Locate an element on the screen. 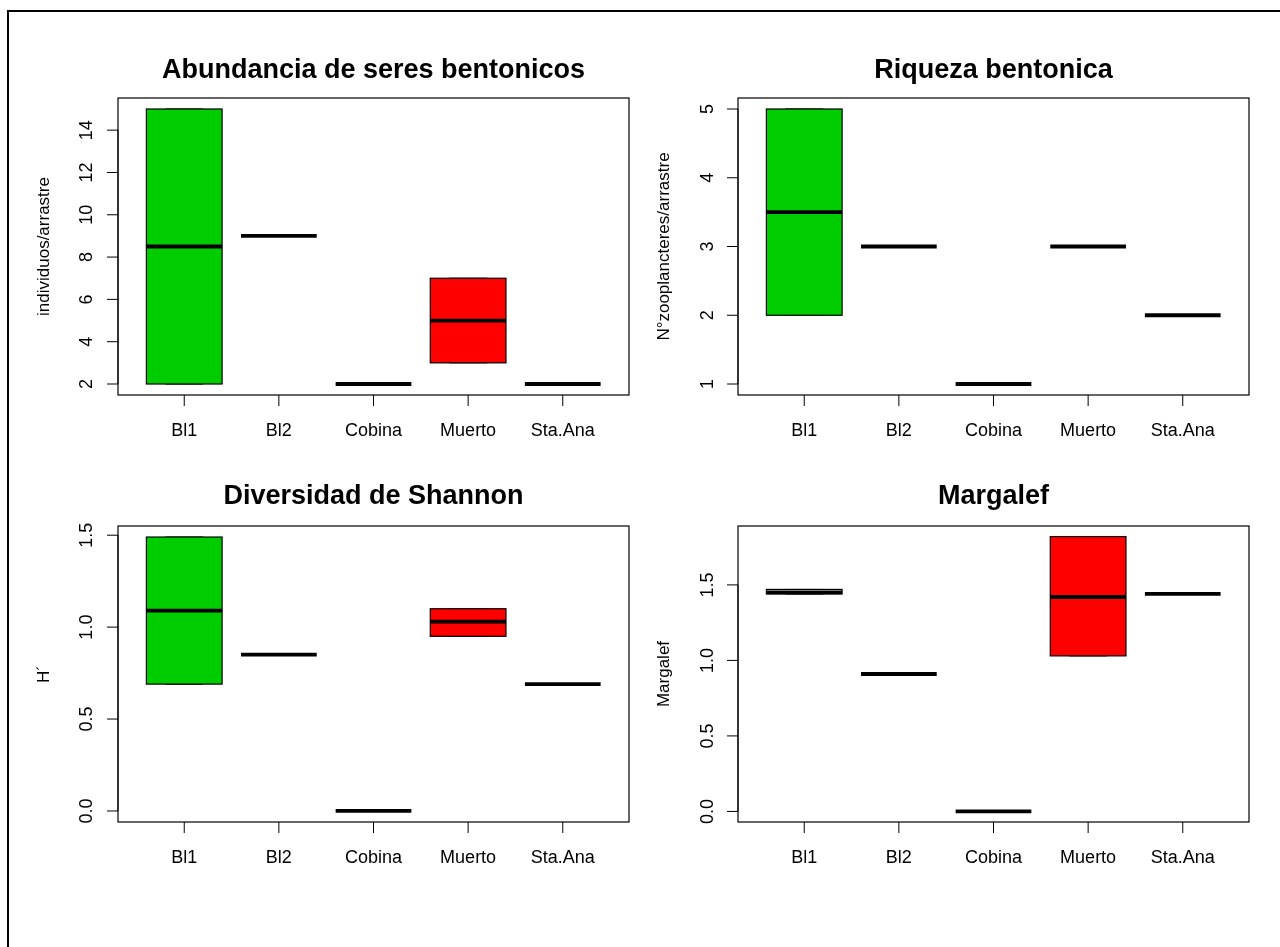  y-tick-label: 1 is located at coordinates (707, 384).